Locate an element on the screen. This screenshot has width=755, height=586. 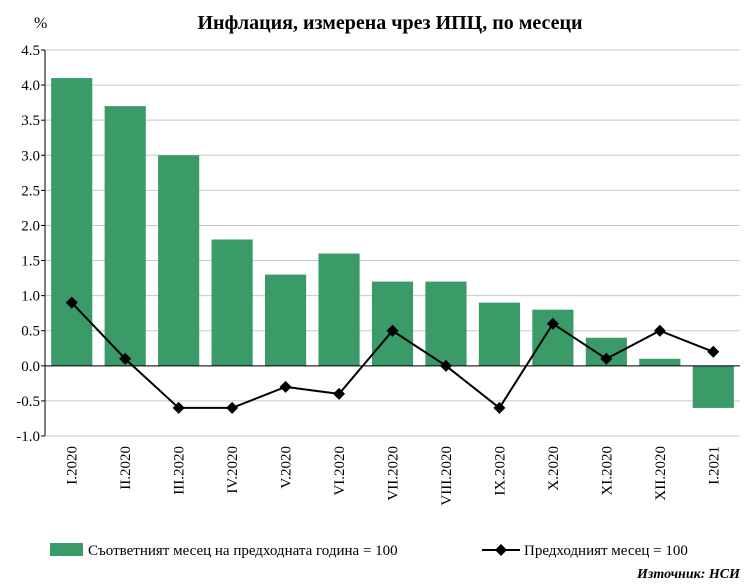
bar-XII.2020 is located at coordinates (660, 362).